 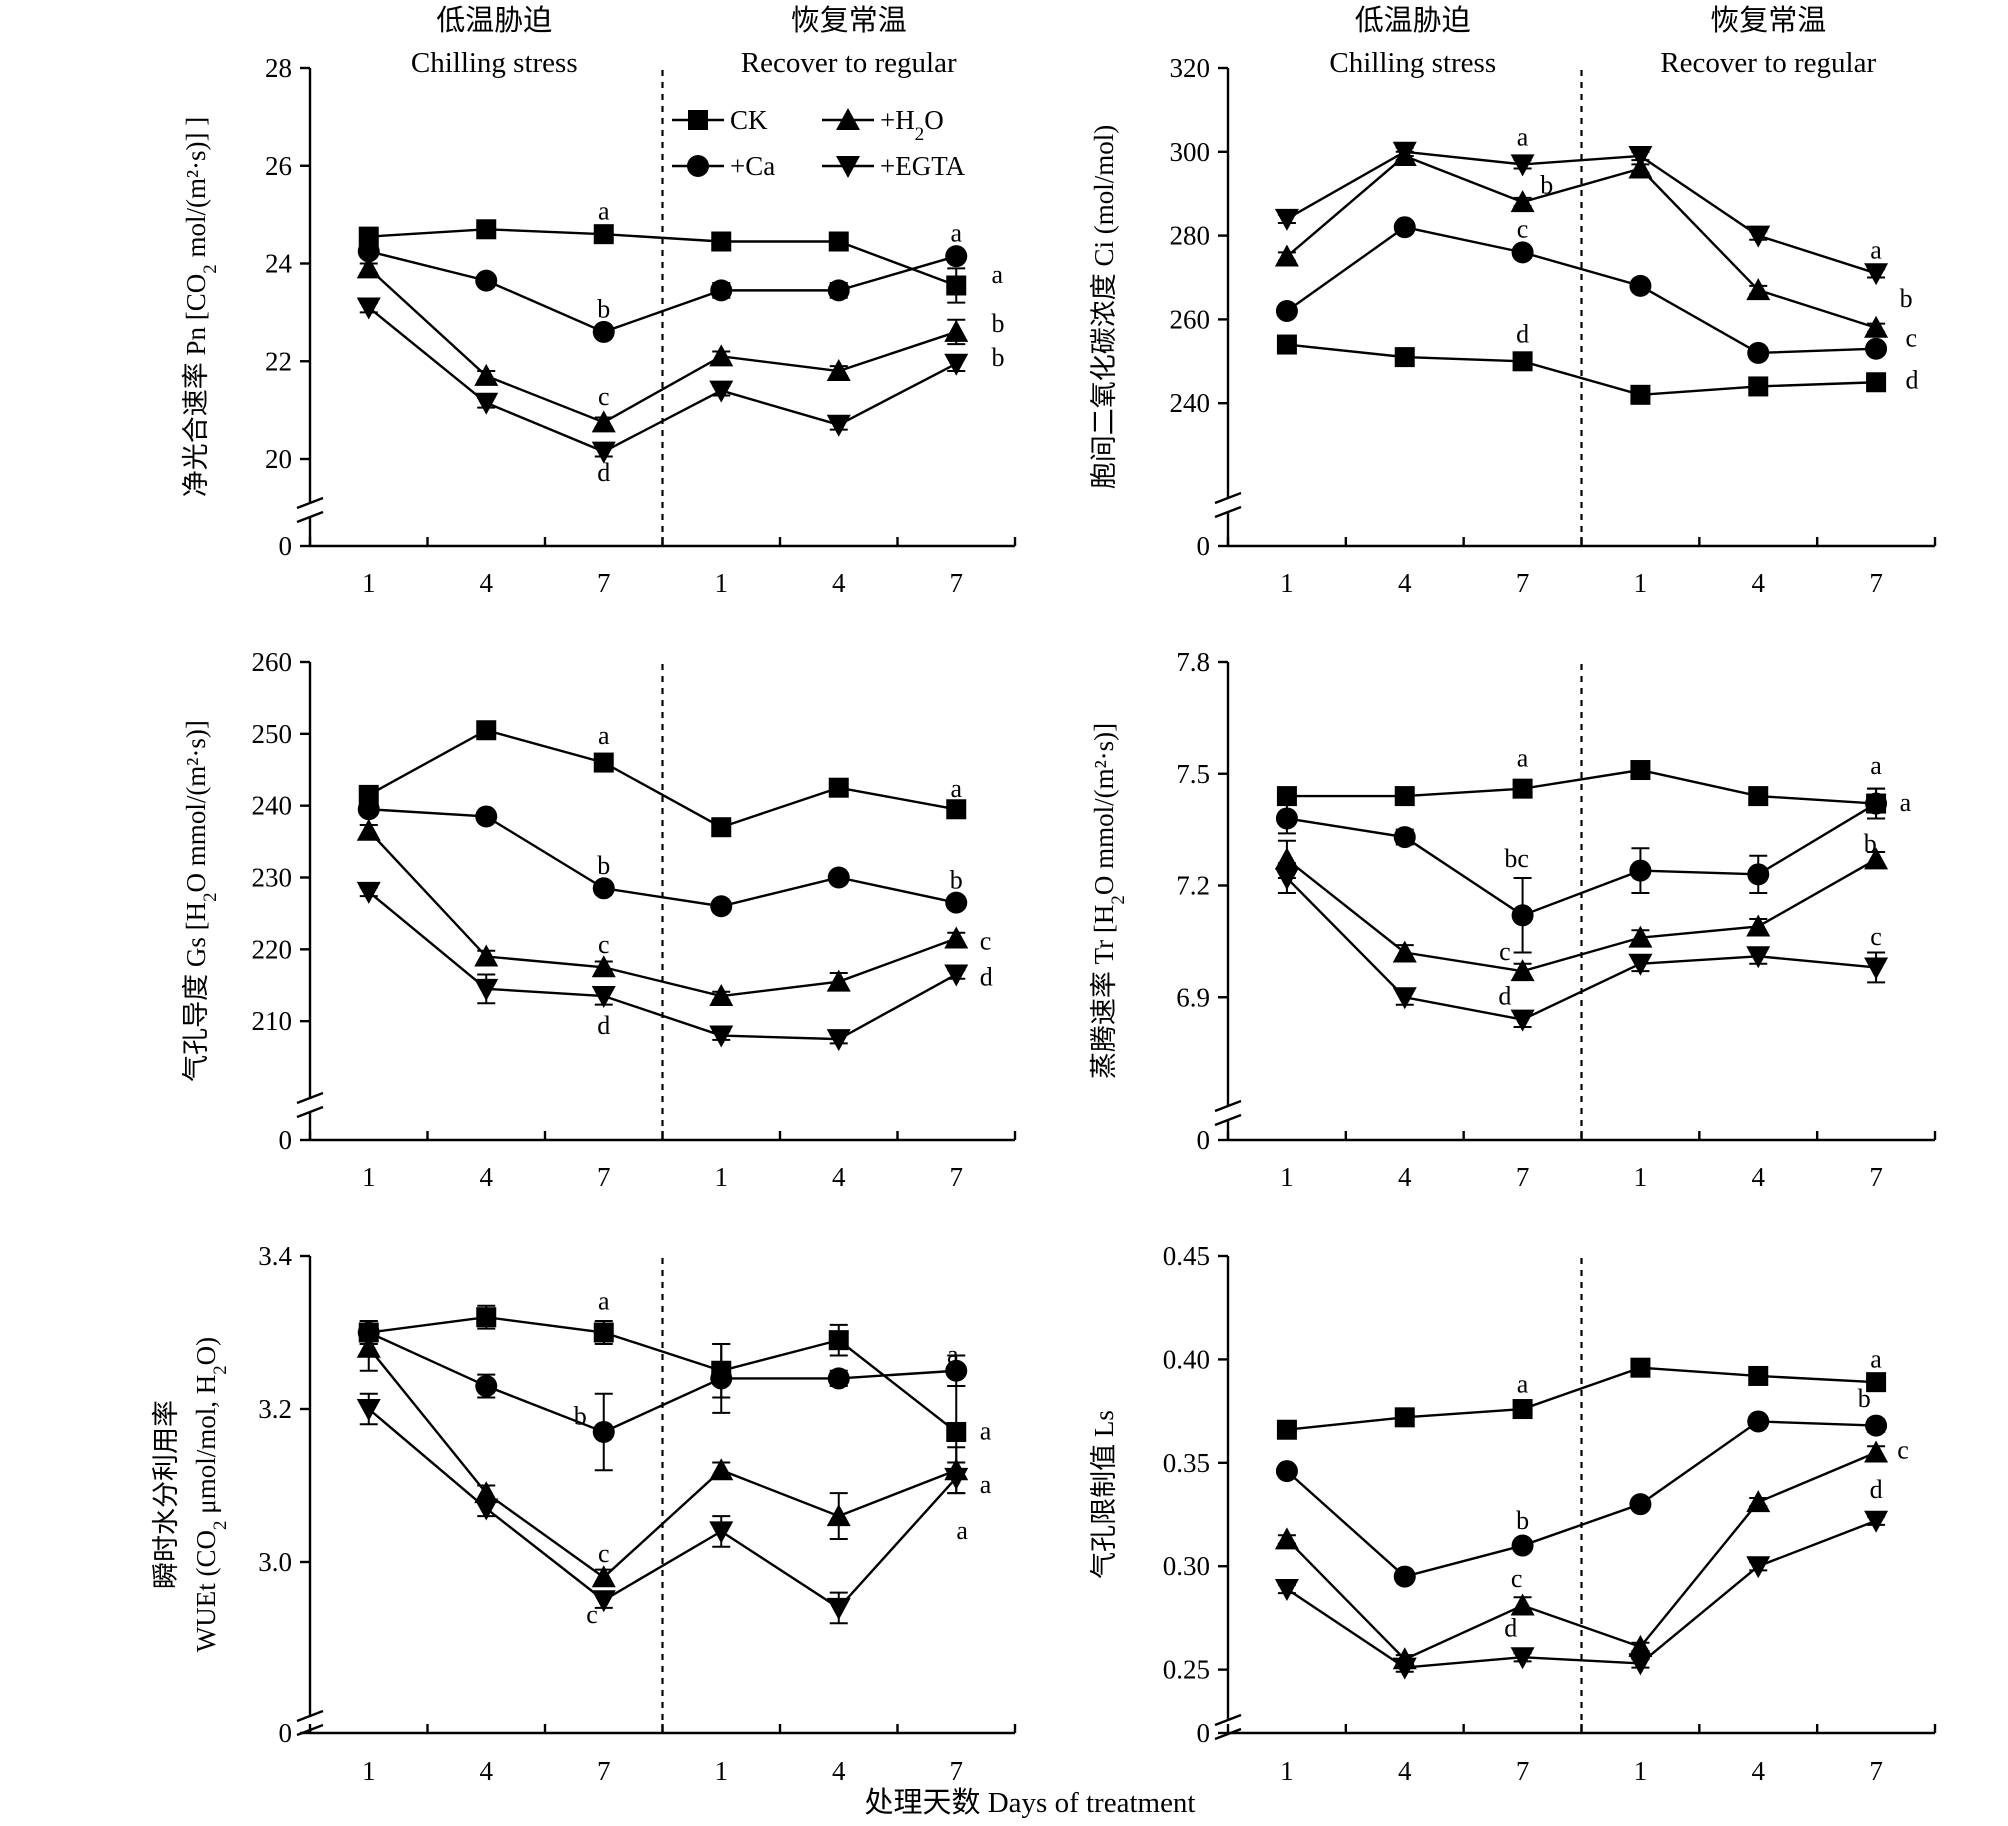 I want to click on y-tick-label: 300, so click(x=1190, y=152).